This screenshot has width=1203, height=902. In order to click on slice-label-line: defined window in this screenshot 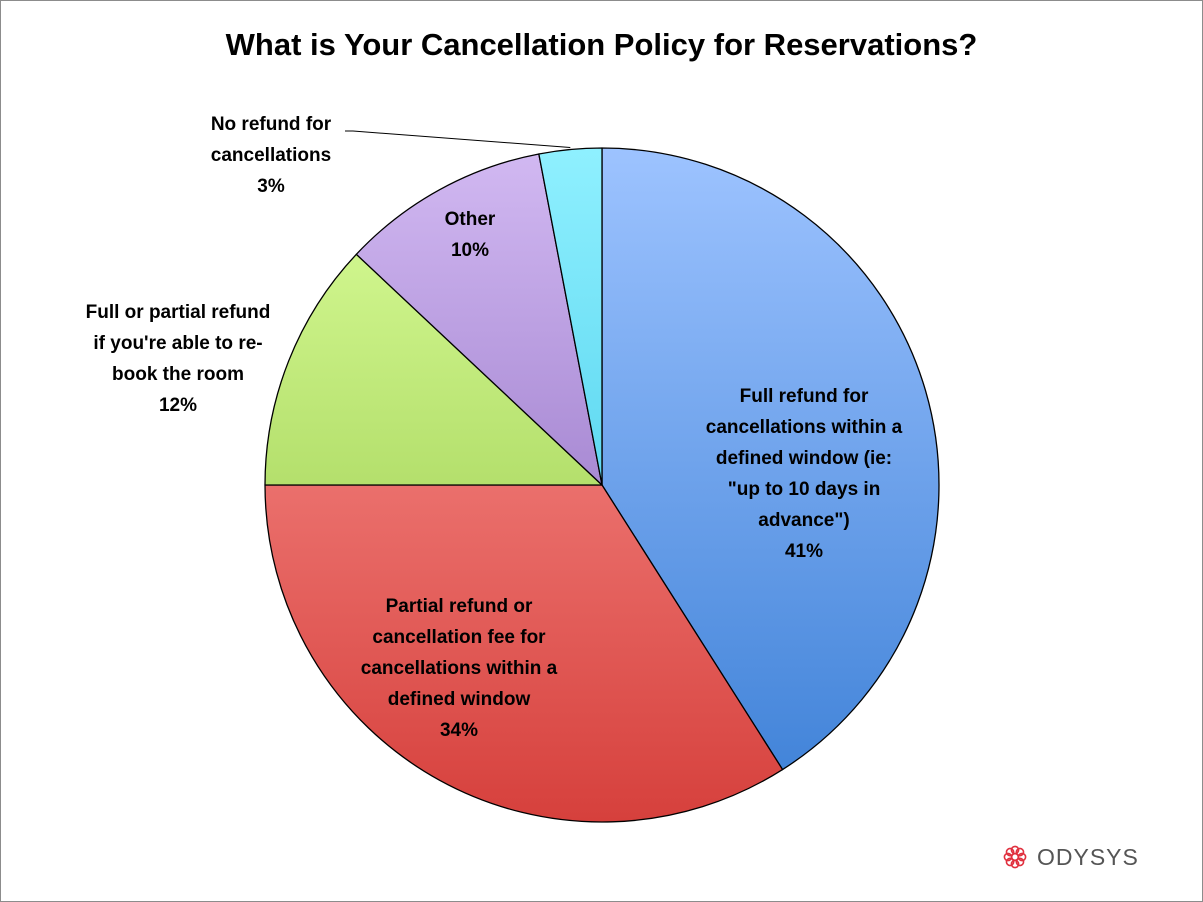, I will do `click(459, 699)`.